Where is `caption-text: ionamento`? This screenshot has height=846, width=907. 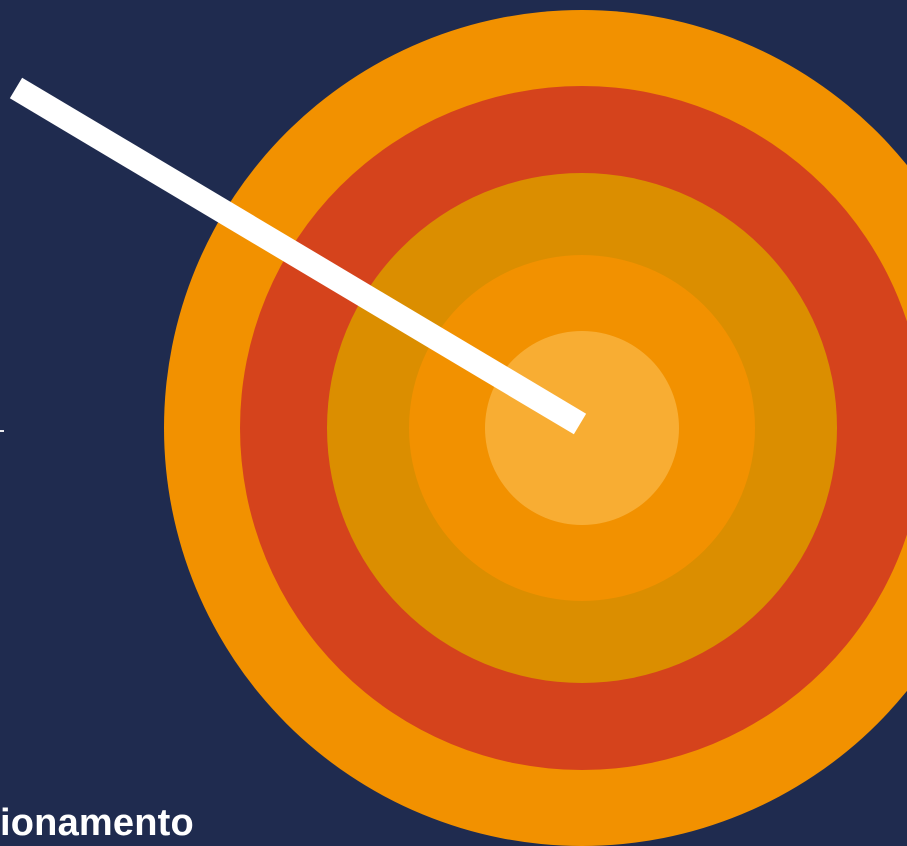 caption-text: ionamento is located at coordinates (97, 823).